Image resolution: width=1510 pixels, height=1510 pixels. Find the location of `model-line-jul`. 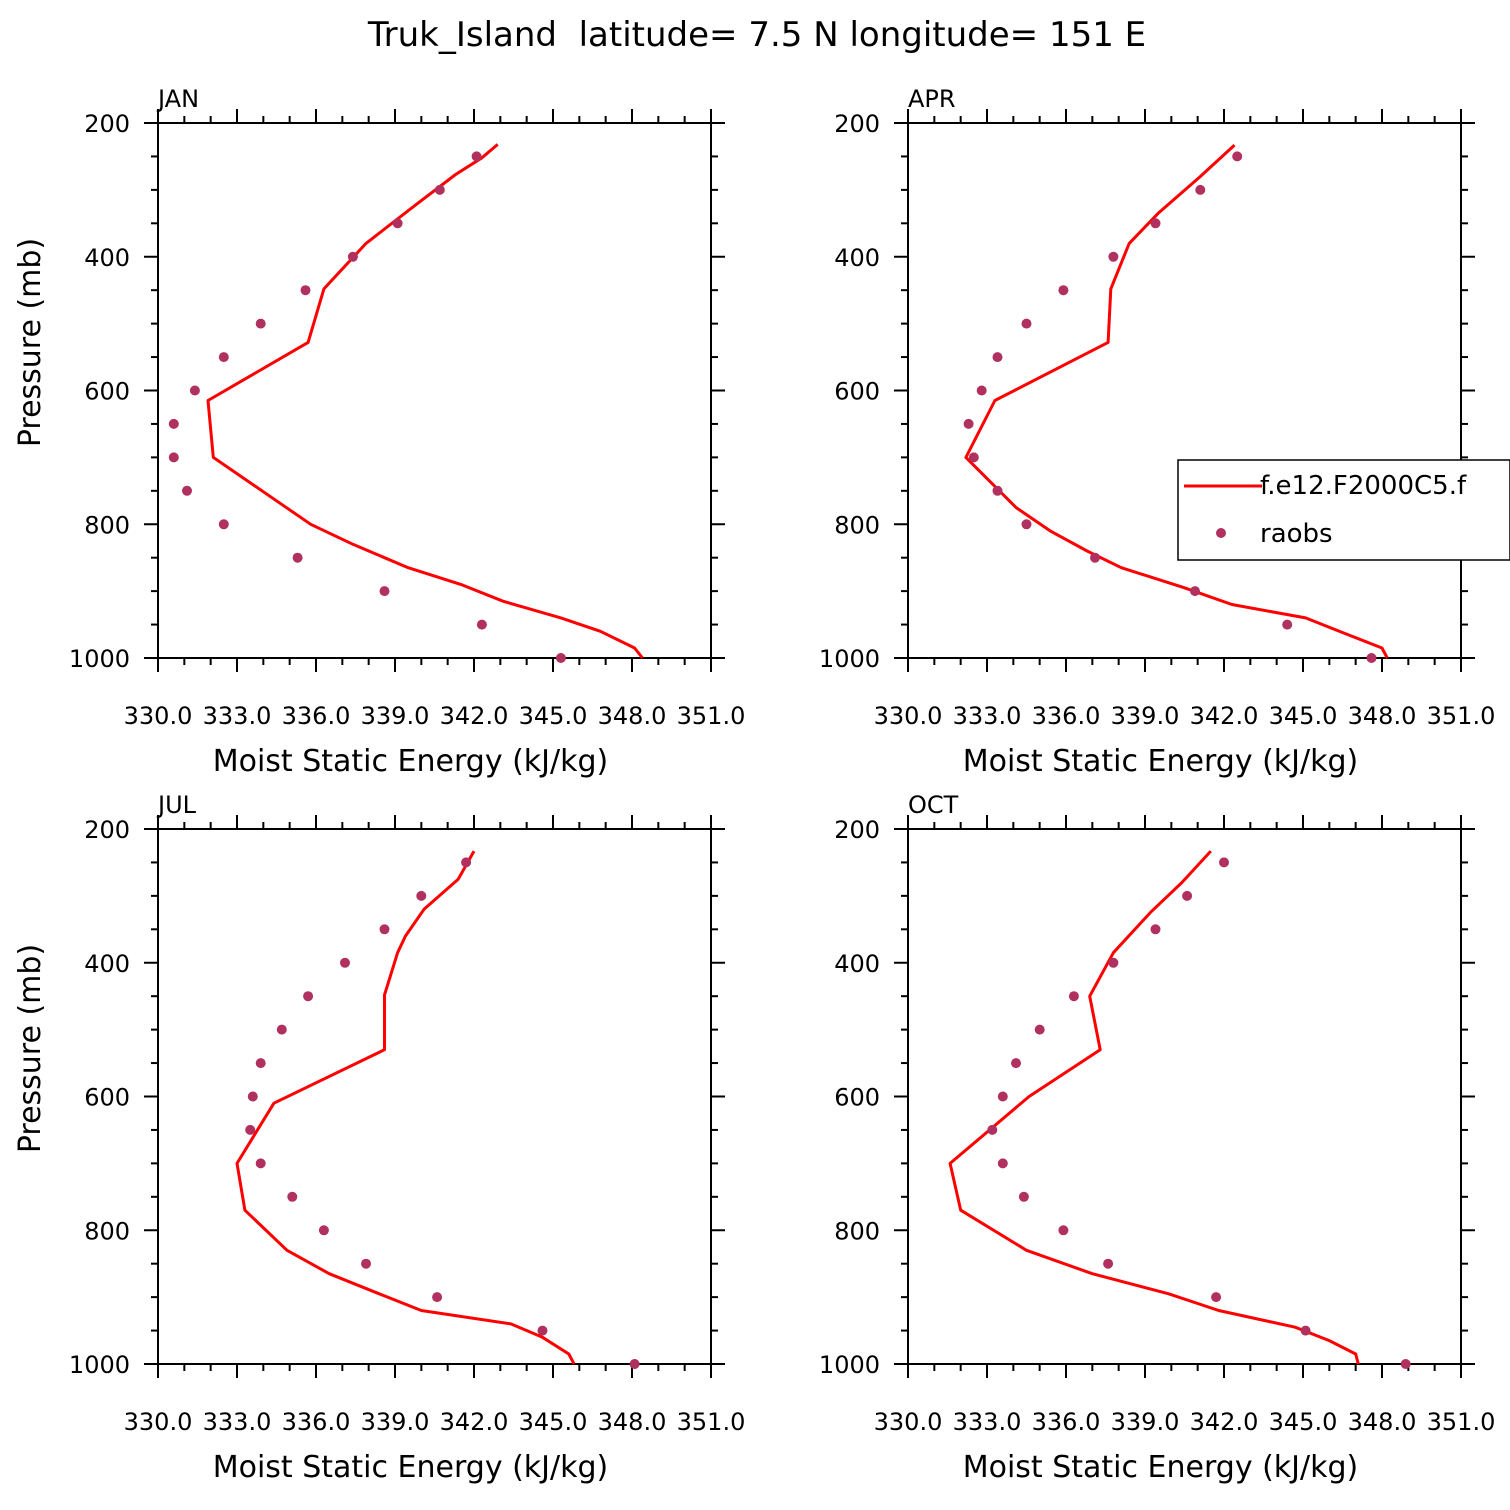

model-line-jul is located at coordinates (405, 1107).